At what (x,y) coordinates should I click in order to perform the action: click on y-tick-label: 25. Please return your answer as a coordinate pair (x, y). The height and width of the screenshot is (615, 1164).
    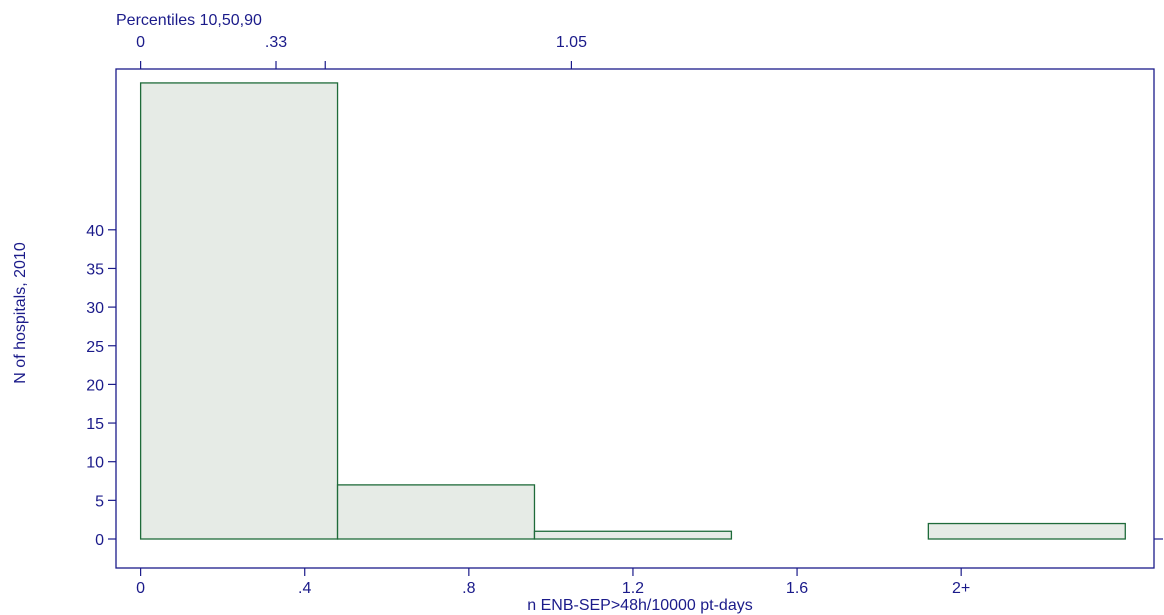
    Looking at the image, I should click on (95, 347).